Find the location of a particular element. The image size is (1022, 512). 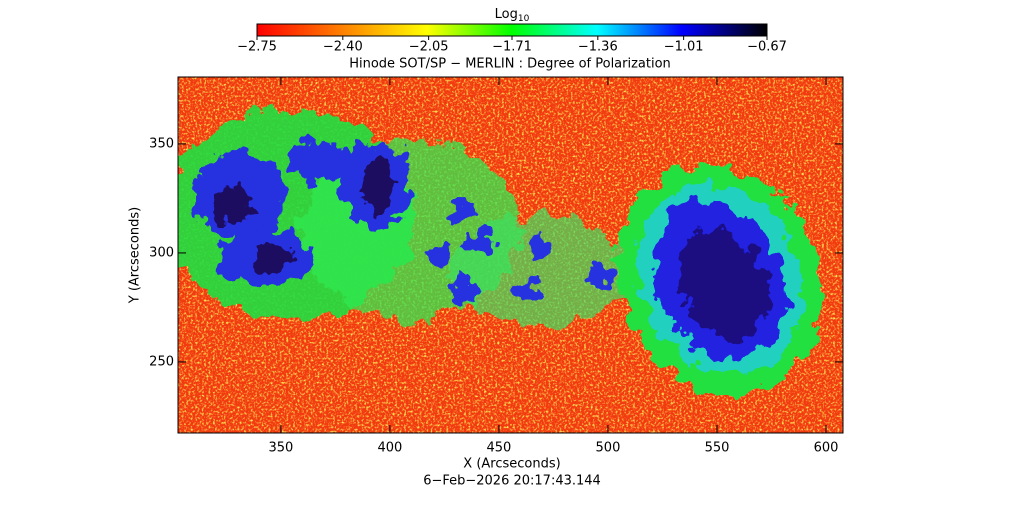

x-tick-label: 500 is located at coordinates (608, 448).